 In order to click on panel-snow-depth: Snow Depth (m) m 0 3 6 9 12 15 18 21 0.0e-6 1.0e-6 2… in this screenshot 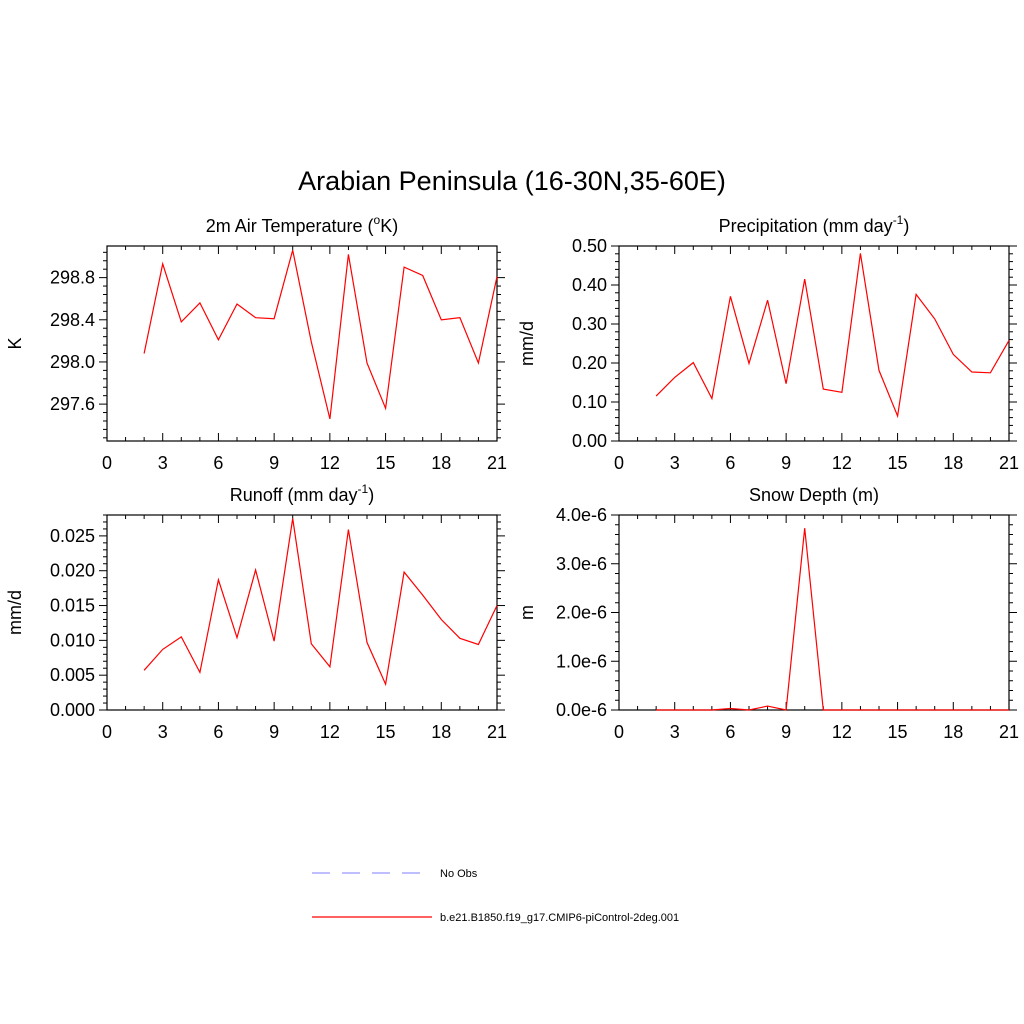, I will do `click(768, 613)`.